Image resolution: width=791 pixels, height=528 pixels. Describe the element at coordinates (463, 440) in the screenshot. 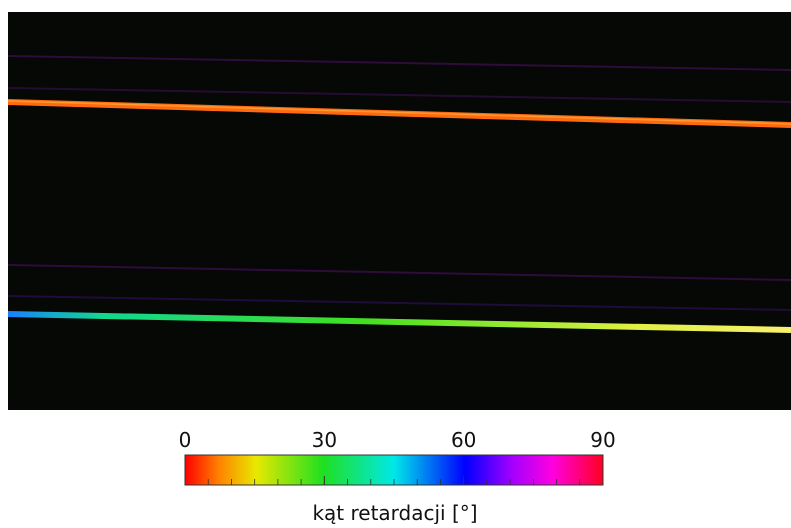

I see `tick-label: 60` at that location.